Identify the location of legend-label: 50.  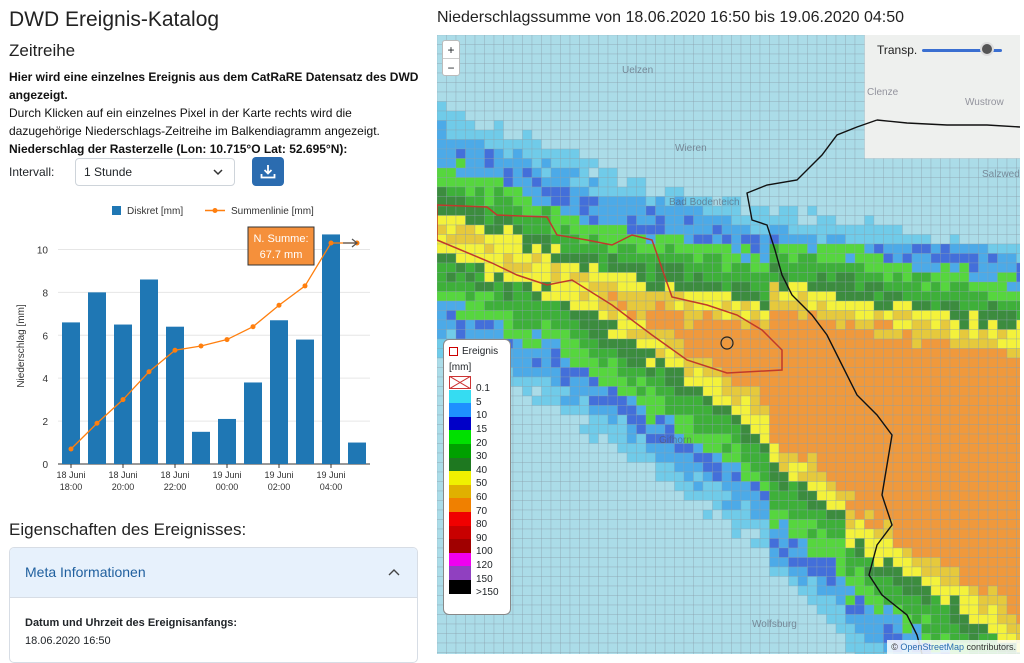
(482, 484).